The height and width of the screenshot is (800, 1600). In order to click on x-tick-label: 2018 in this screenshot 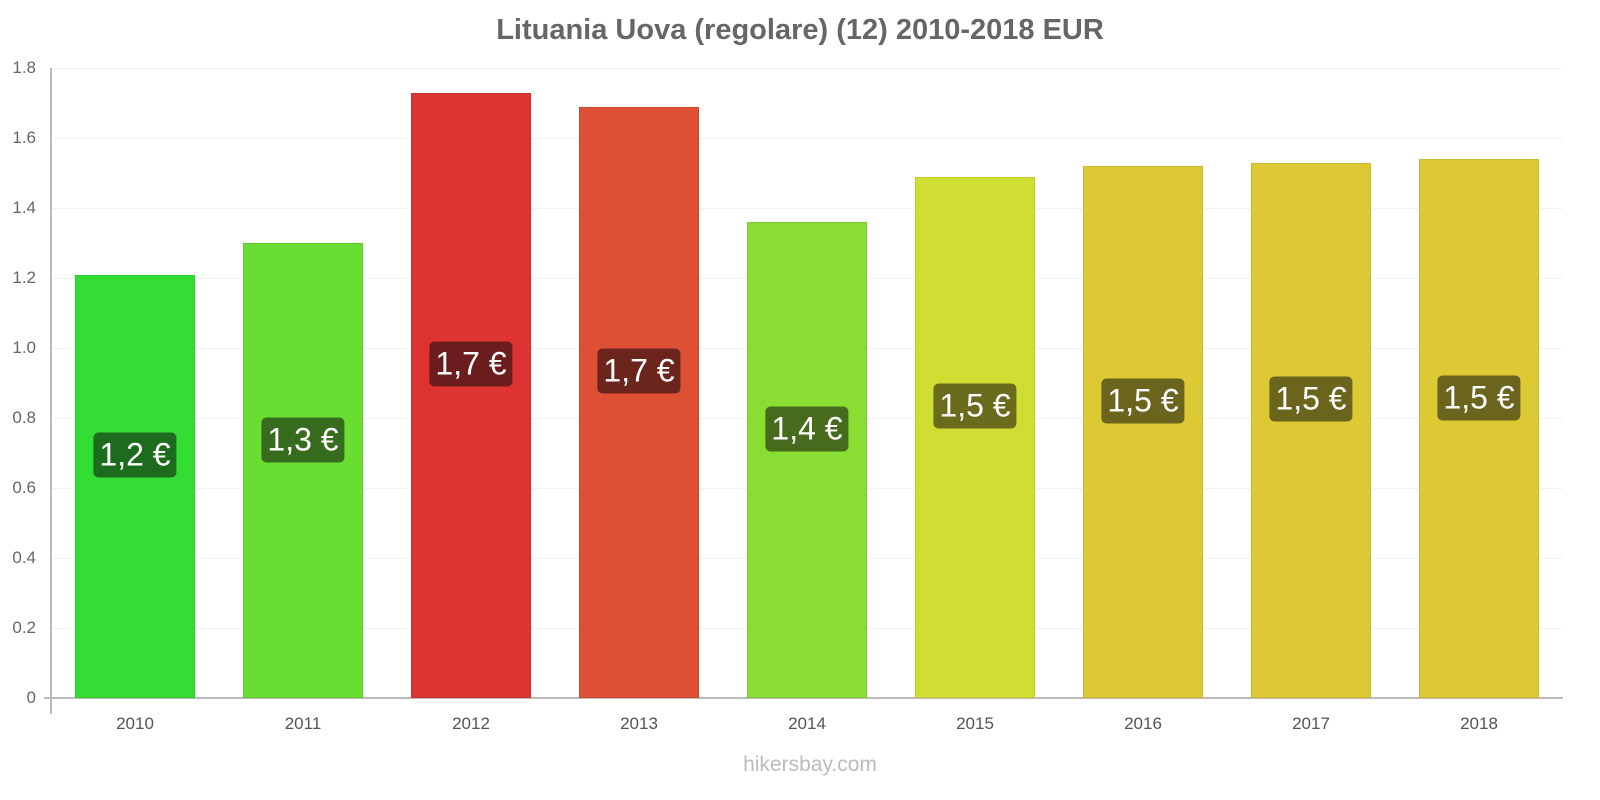, I will do `click(1479, 723)`.